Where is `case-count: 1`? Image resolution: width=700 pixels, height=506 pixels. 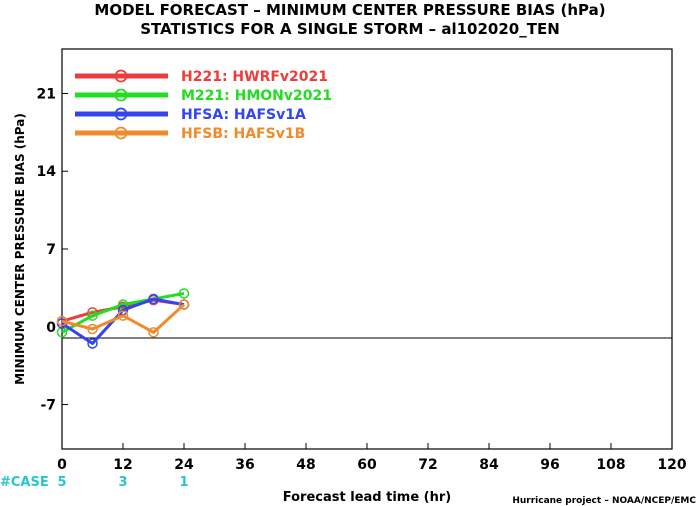 case-count: 1 is located at coordinates (183, 482).